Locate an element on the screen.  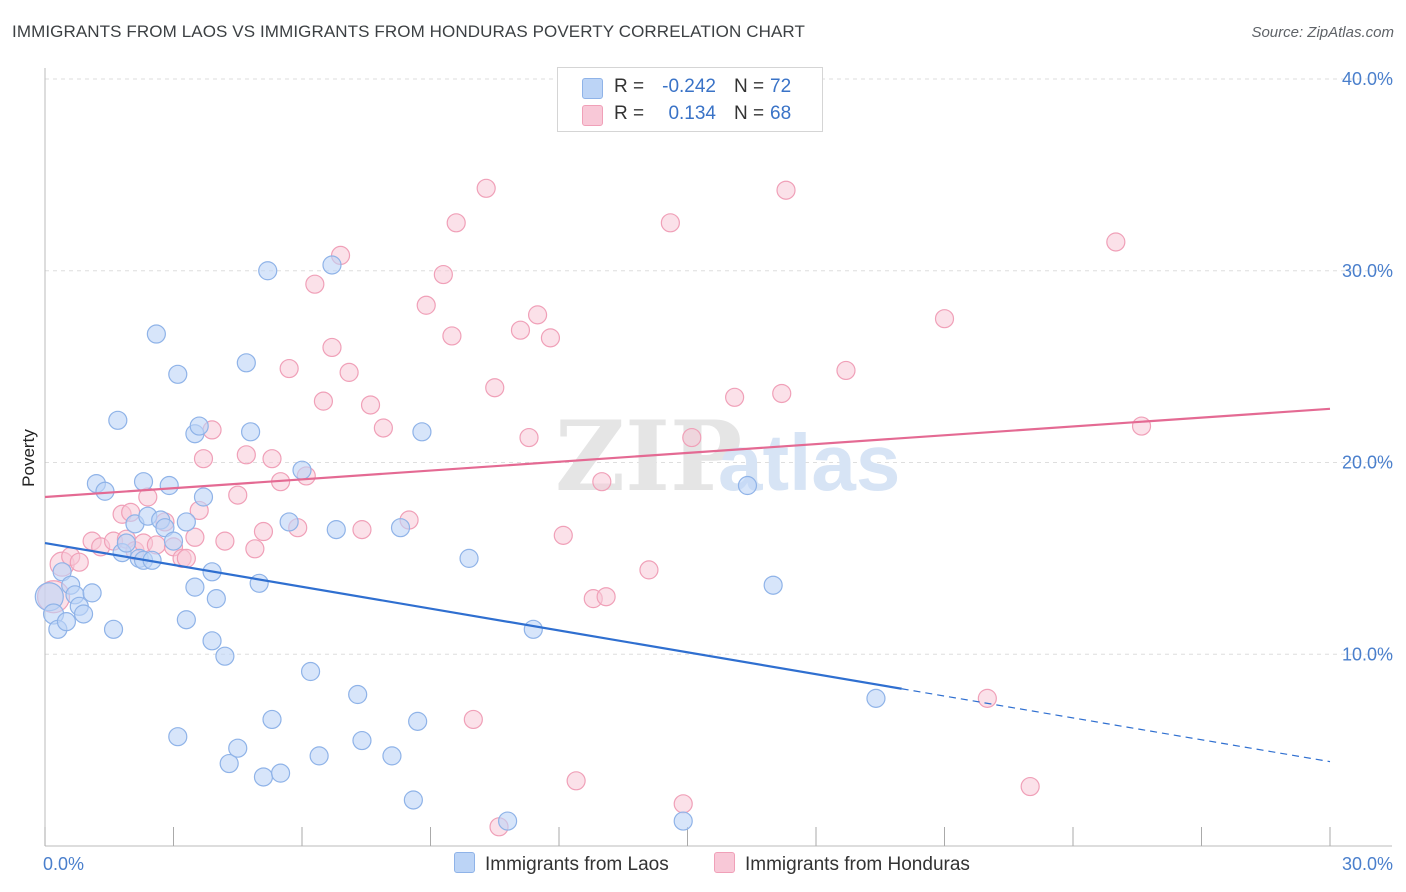
laos-legend-swatch is located at coordinates (464, 862).